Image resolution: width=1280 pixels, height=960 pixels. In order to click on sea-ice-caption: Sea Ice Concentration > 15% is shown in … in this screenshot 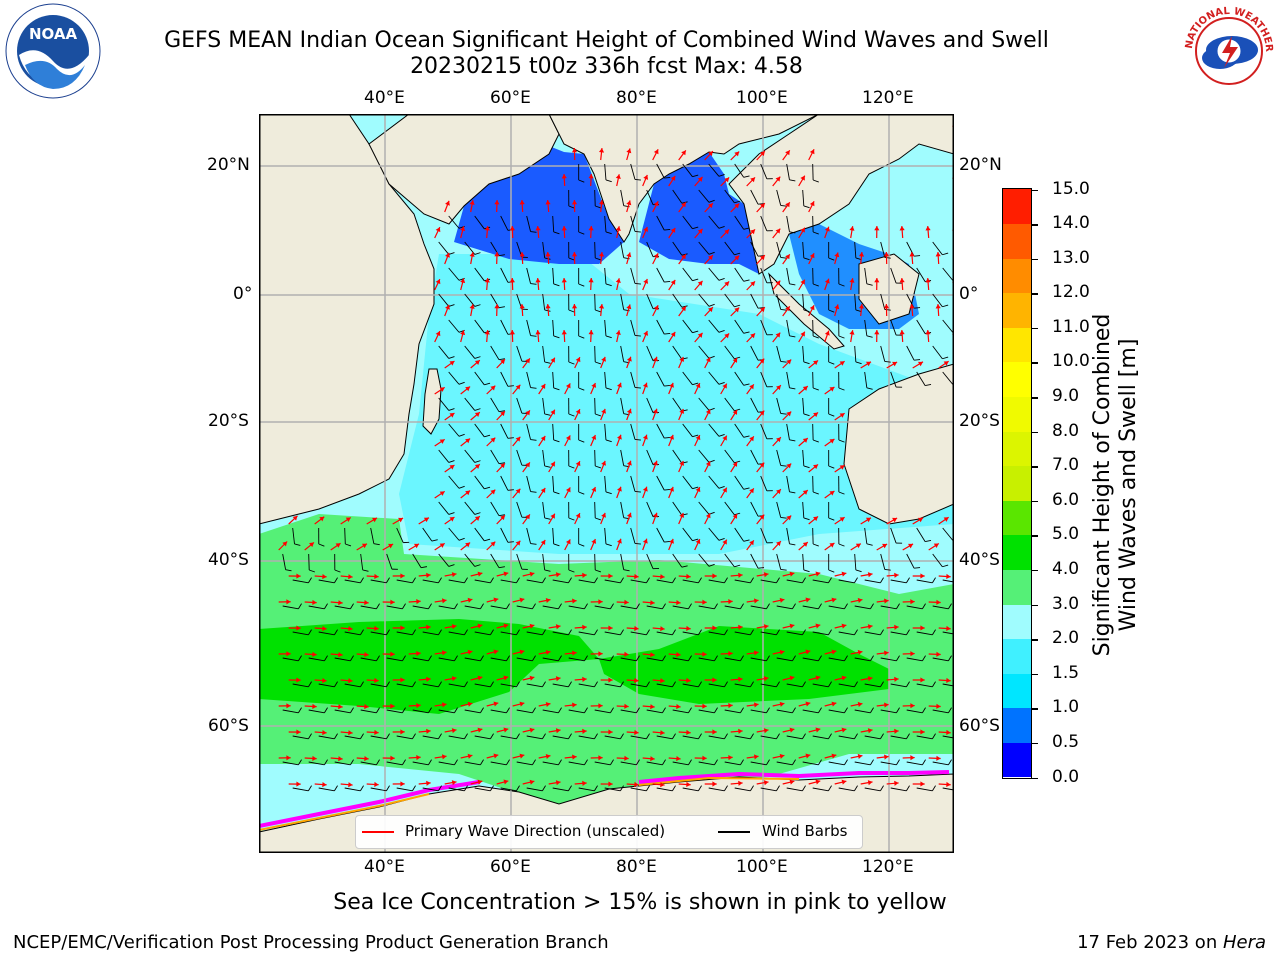, I will do `click(640, 902)`.